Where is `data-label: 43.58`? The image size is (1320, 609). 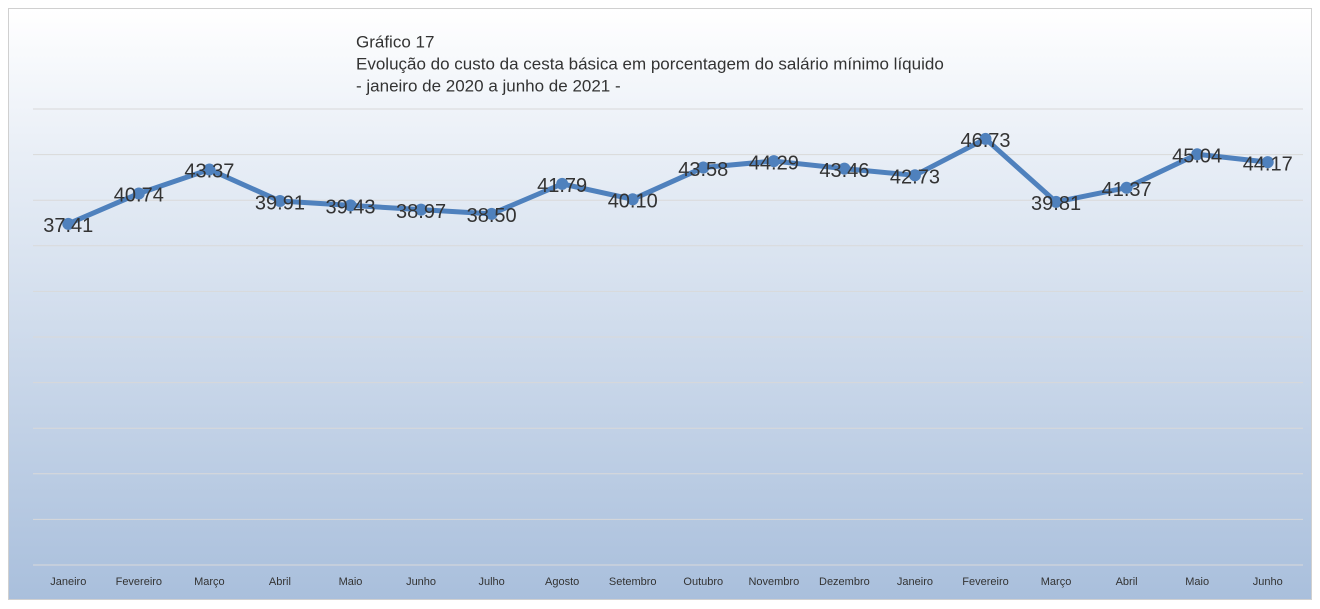
data-label: 43.58 is located at coordinates (703, 170).